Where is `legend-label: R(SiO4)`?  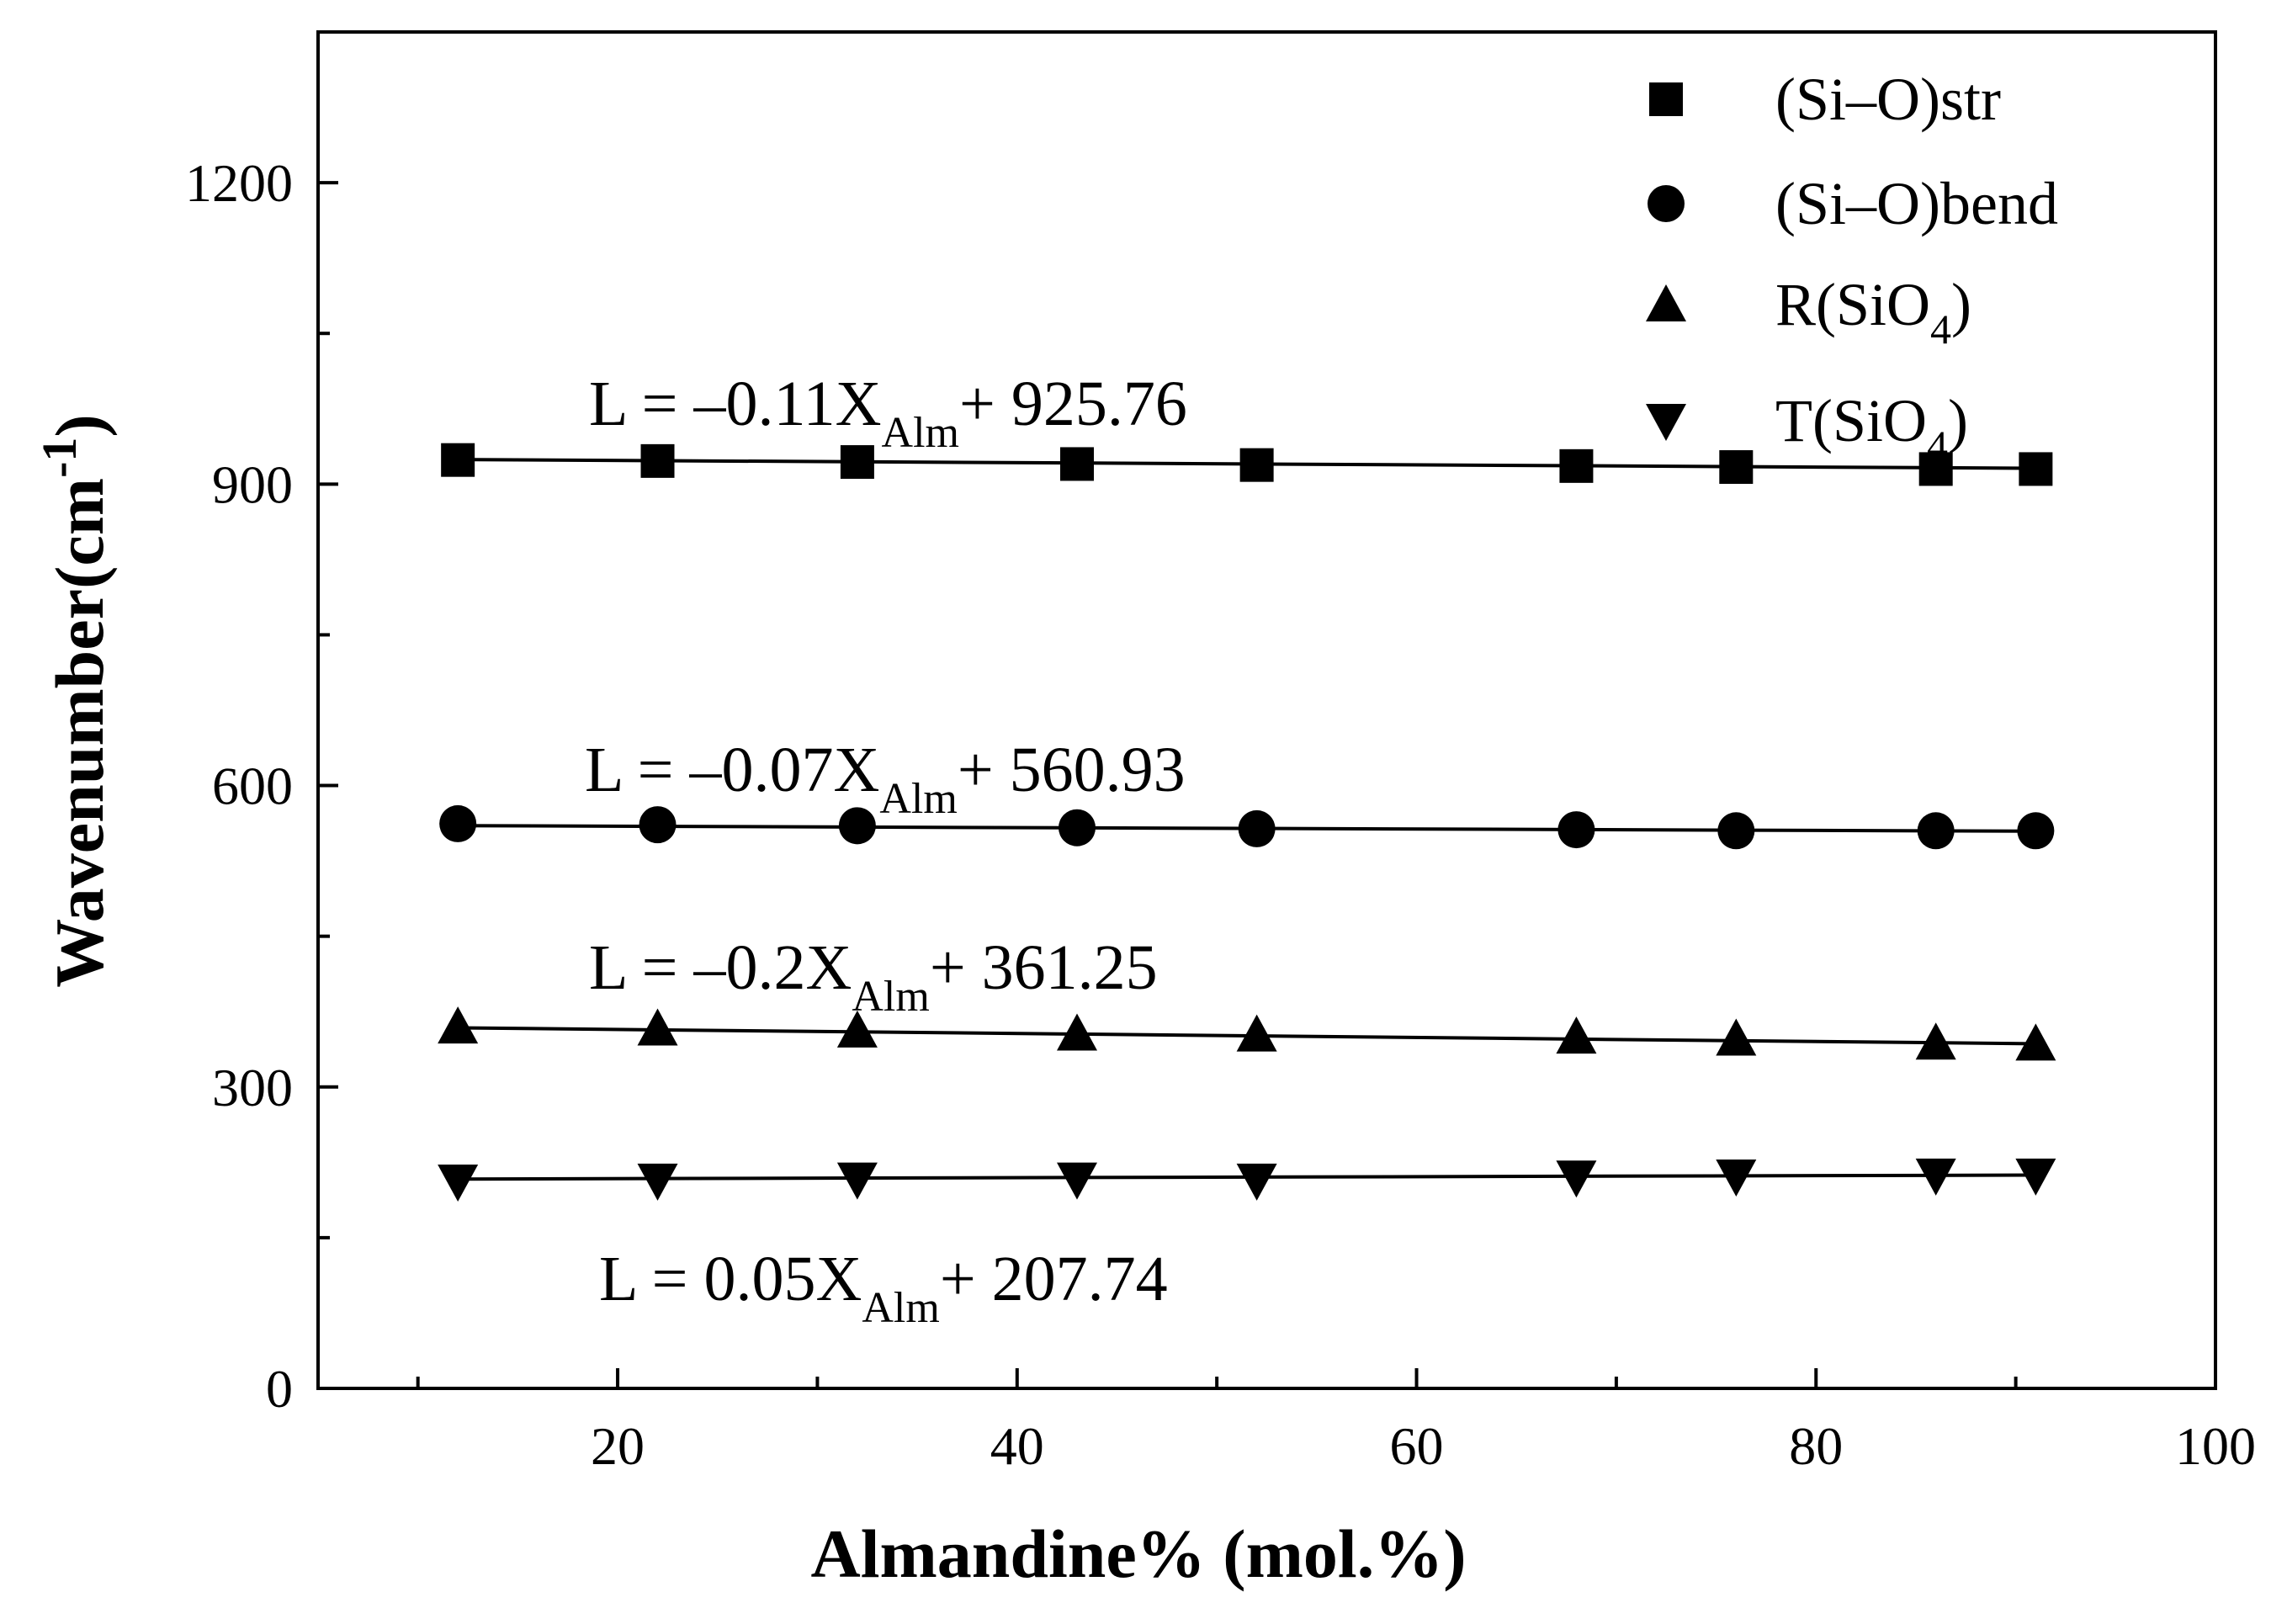 legend-label: R(SiO4) is located at coordinates (1873, 312).